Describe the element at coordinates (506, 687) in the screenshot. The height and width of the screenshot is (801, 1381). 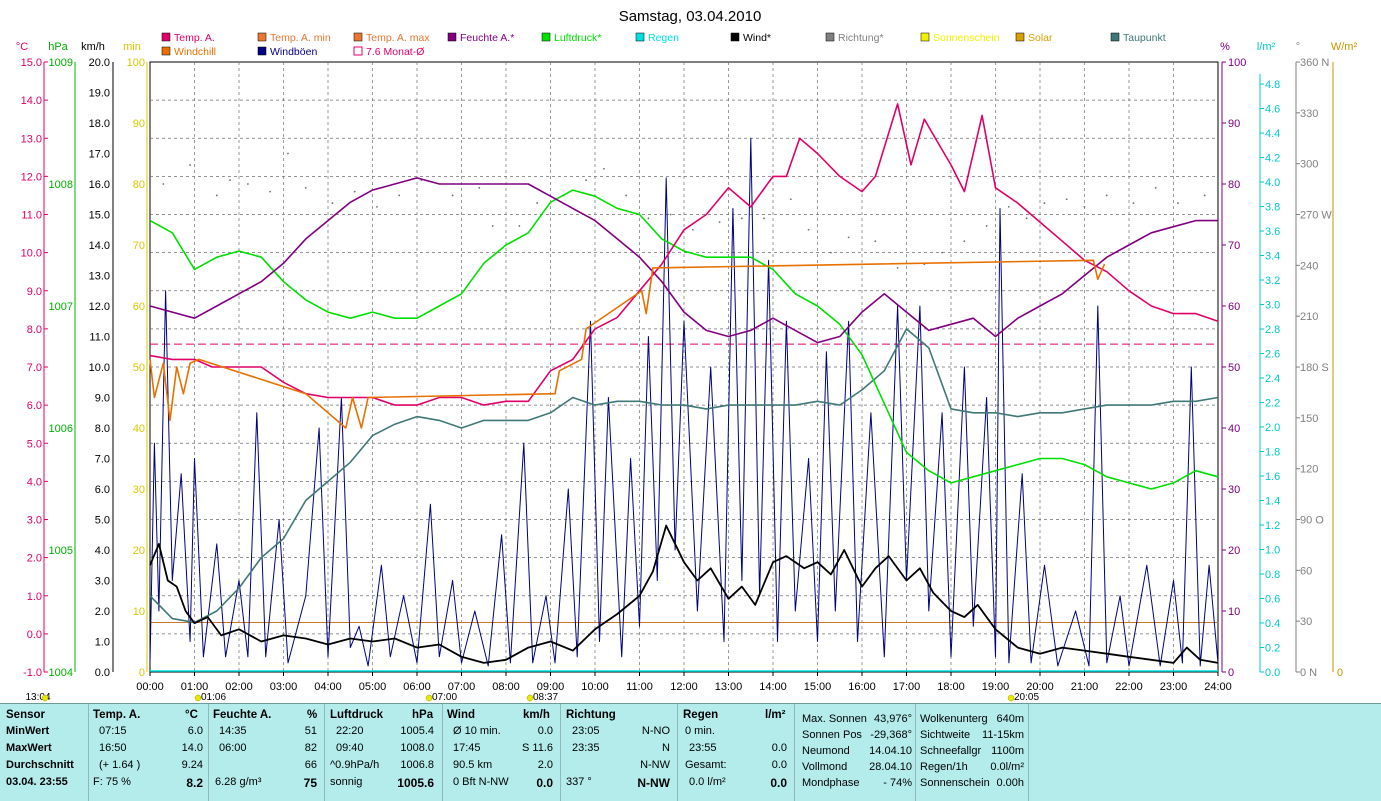
I see `x-tick-label: 08:00` at that location.